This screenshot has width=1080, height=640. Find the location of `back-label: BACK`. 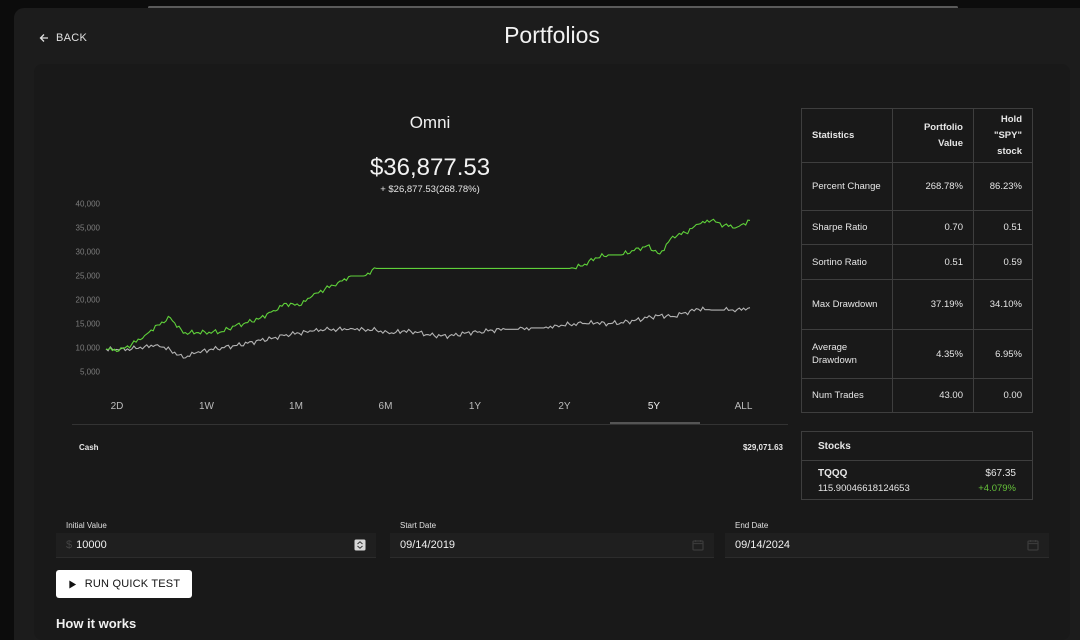

back-label: BACK is located at coordinates (72, 38).